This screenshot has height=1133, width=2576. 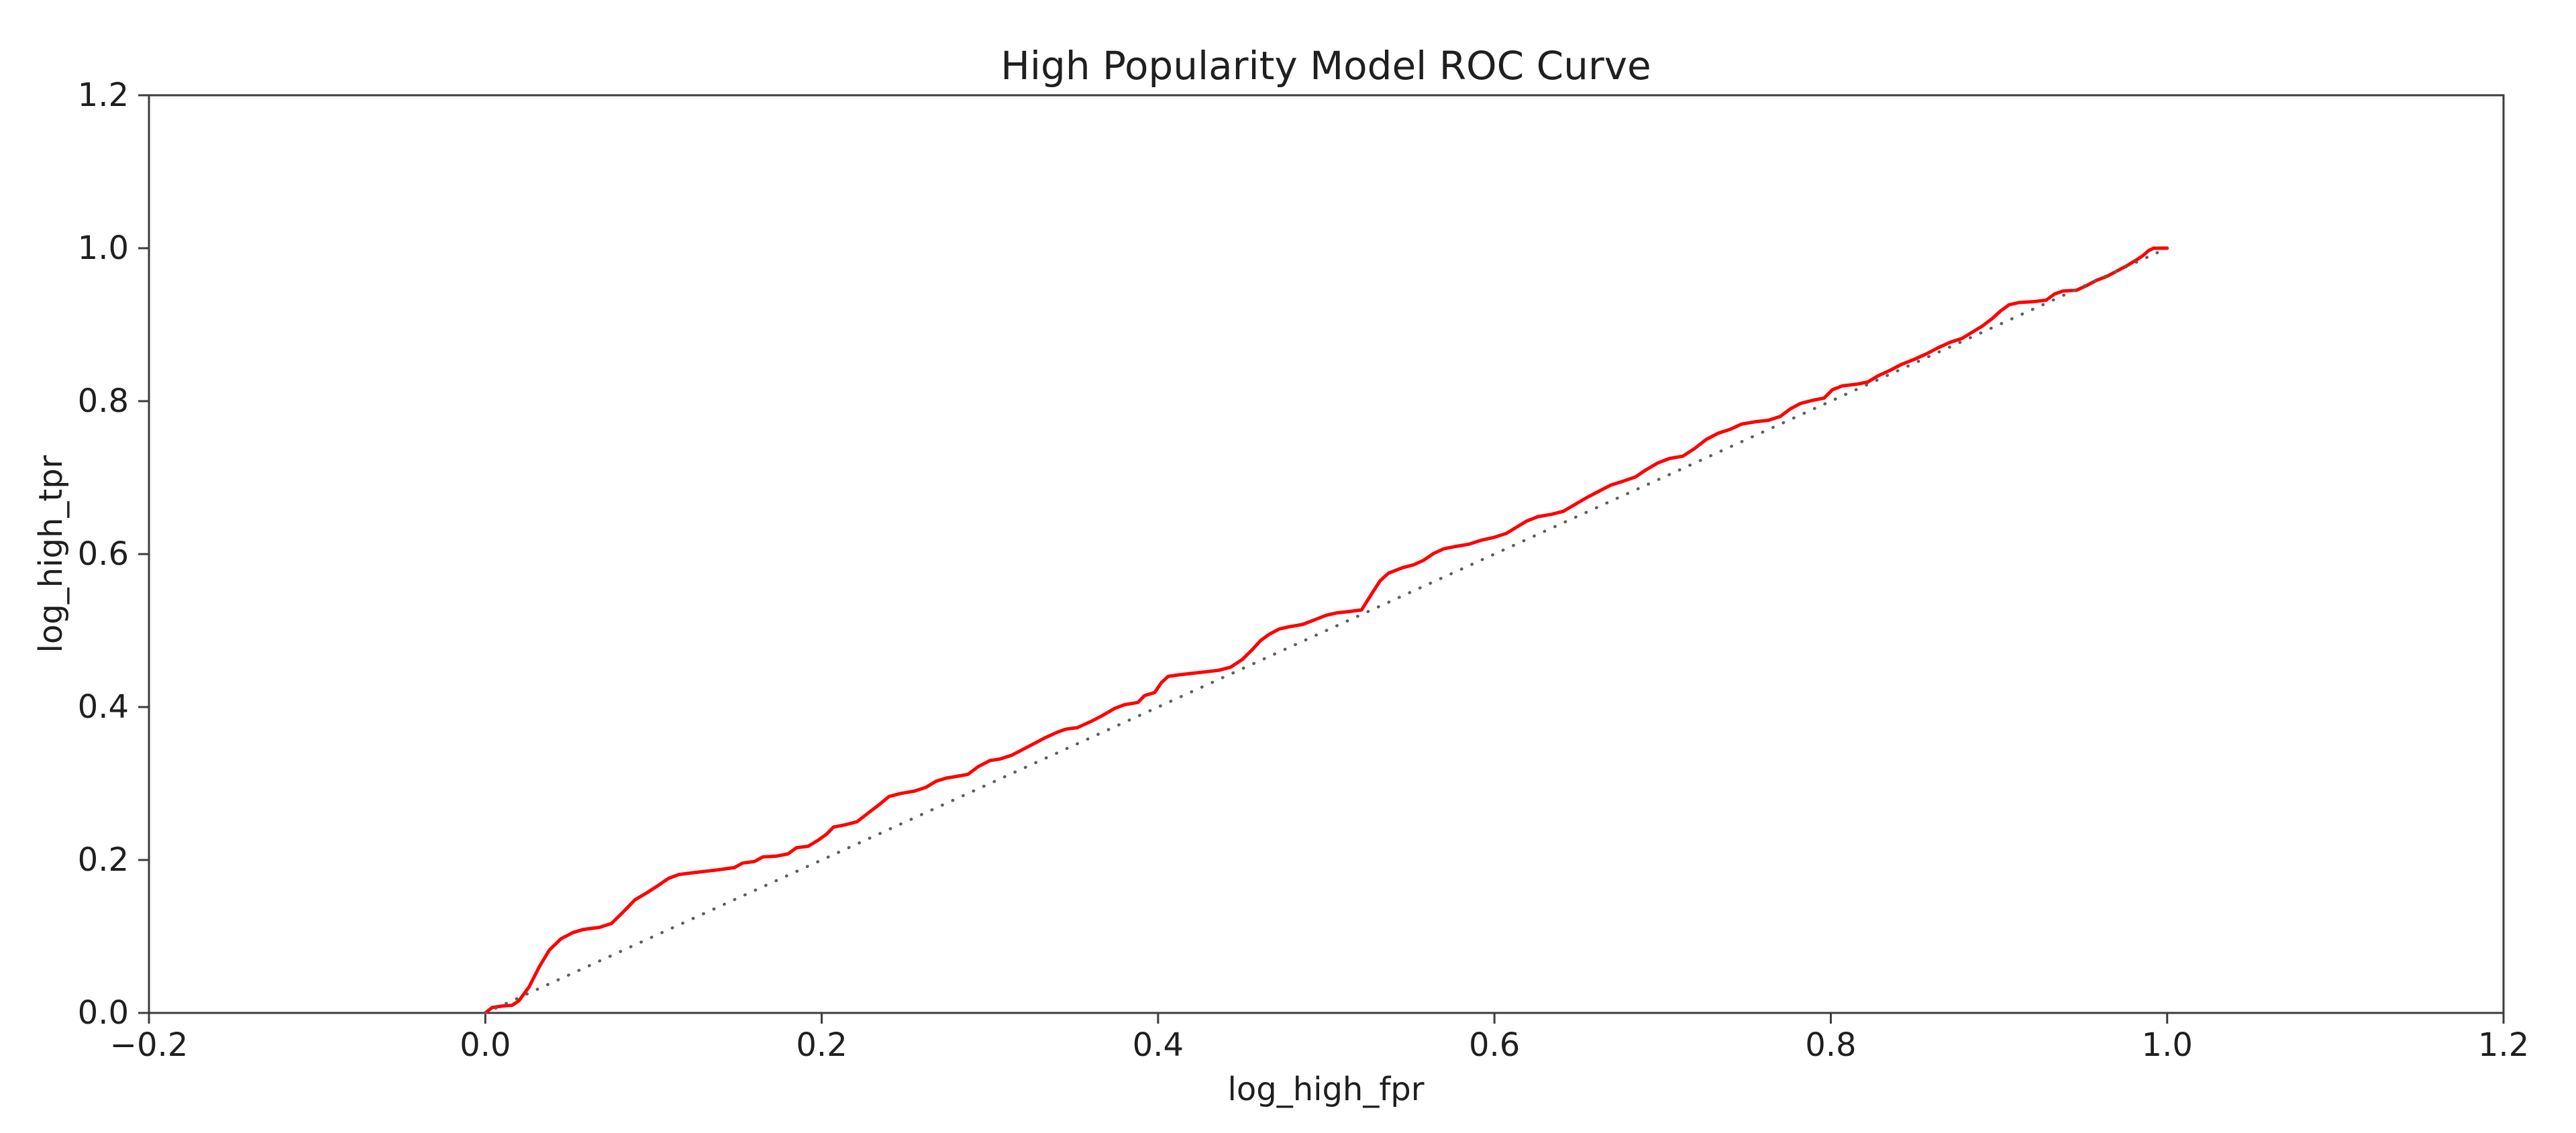 What do you see at coordinates (821, 1045) in the screenshot?
I see `x-tick-label: 0.2` at bounding box center [821, 1045].